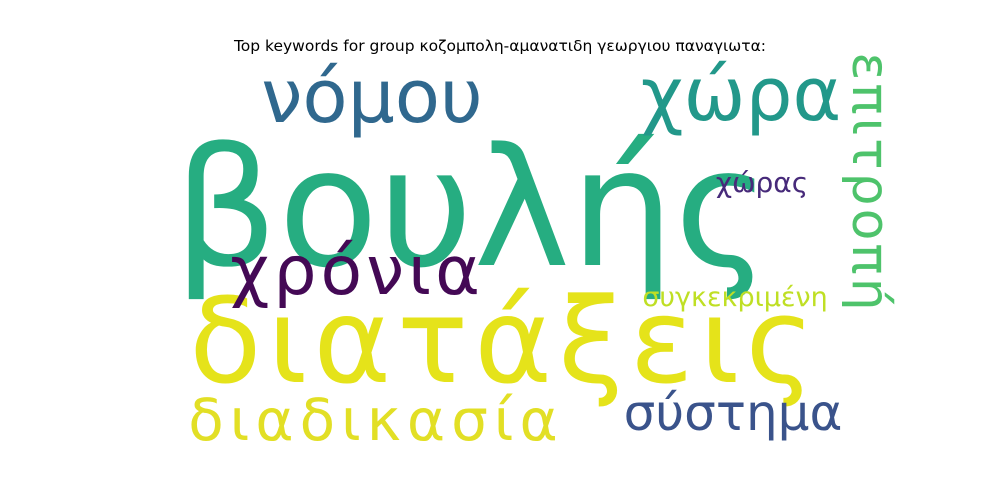 The image size is (1000, 504). Describe the element at coordinates (733, 413) in the screenshot. I see `word-systima: σύστημα` at that location.